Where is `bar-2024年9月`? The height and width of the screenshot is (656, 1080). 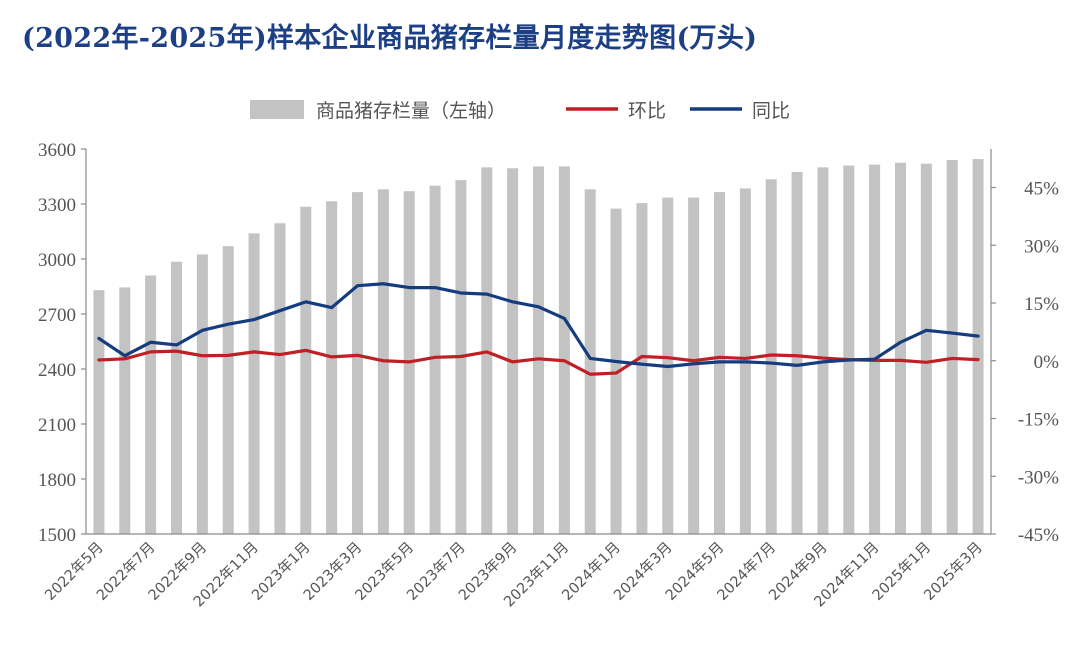
bar-2024年9月 is located at coordinates (823, 350).